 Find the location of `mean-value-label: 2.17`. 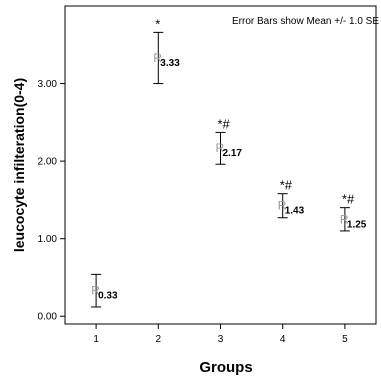

mean-value-label: 2.17 is located at coordinates (233, 153).